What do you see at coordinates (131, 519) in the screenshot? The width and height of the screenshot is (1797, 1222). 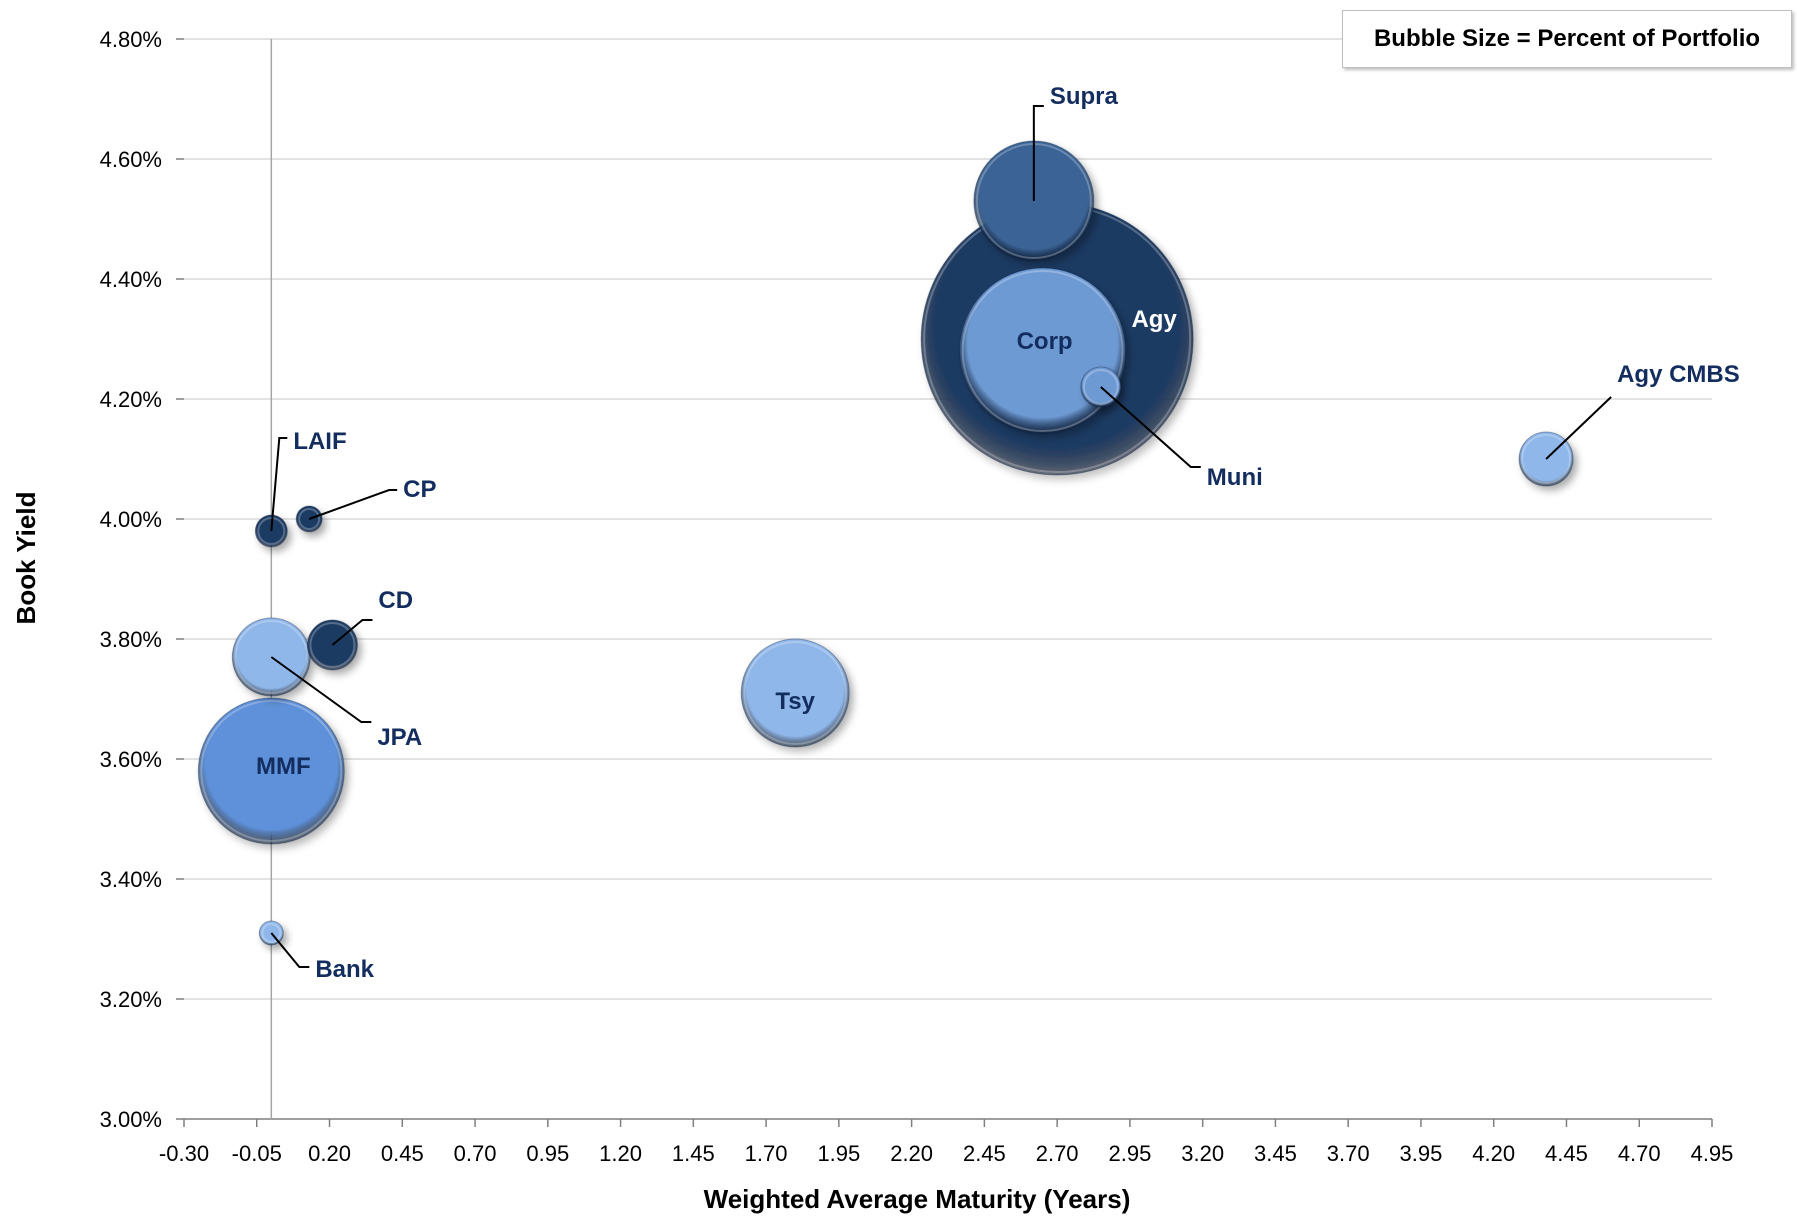 I see `y-tick-label: 4.00%` at bounding box center [131, 519].